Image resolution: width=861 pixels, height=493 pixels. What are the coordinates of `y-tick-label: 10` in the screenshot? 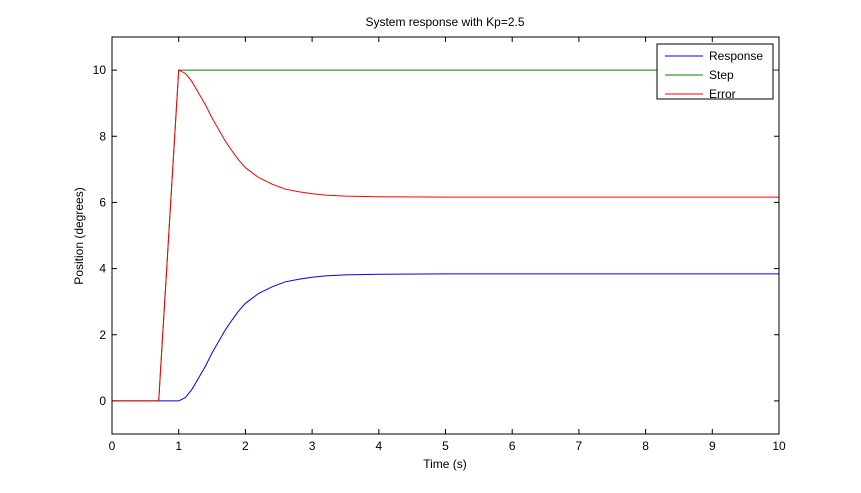 It's located at (100, 70).